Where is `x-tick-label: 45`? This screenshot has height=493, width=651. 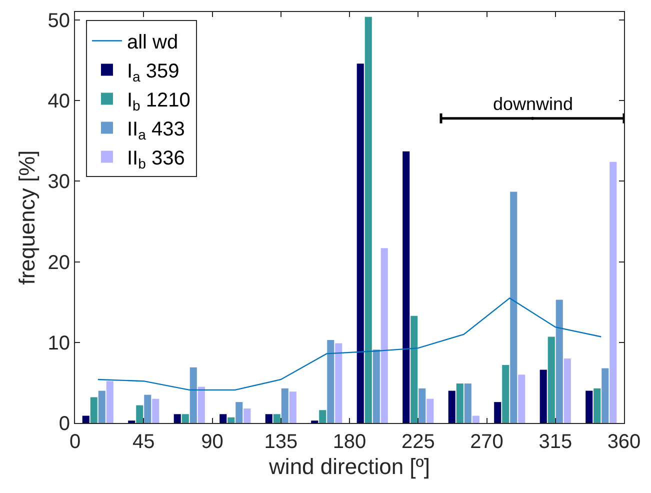 x-tick-label: 45 is located at coordinates (143, 442).